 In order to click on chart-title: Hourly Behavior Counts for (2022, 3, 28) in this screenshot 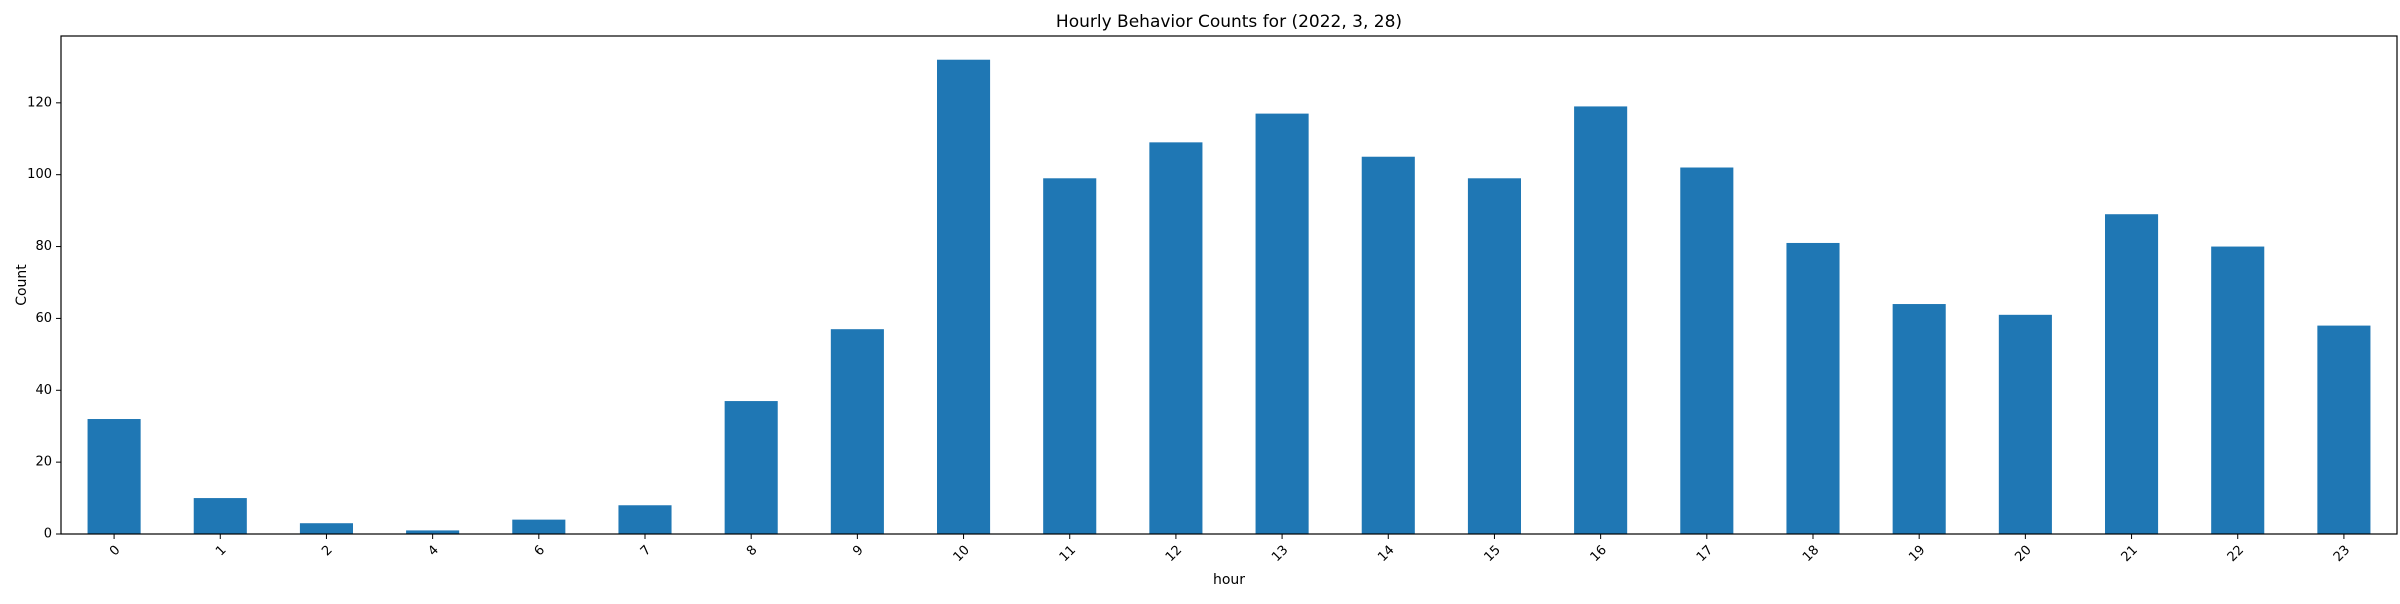, I will do `click(1229, 22)`.